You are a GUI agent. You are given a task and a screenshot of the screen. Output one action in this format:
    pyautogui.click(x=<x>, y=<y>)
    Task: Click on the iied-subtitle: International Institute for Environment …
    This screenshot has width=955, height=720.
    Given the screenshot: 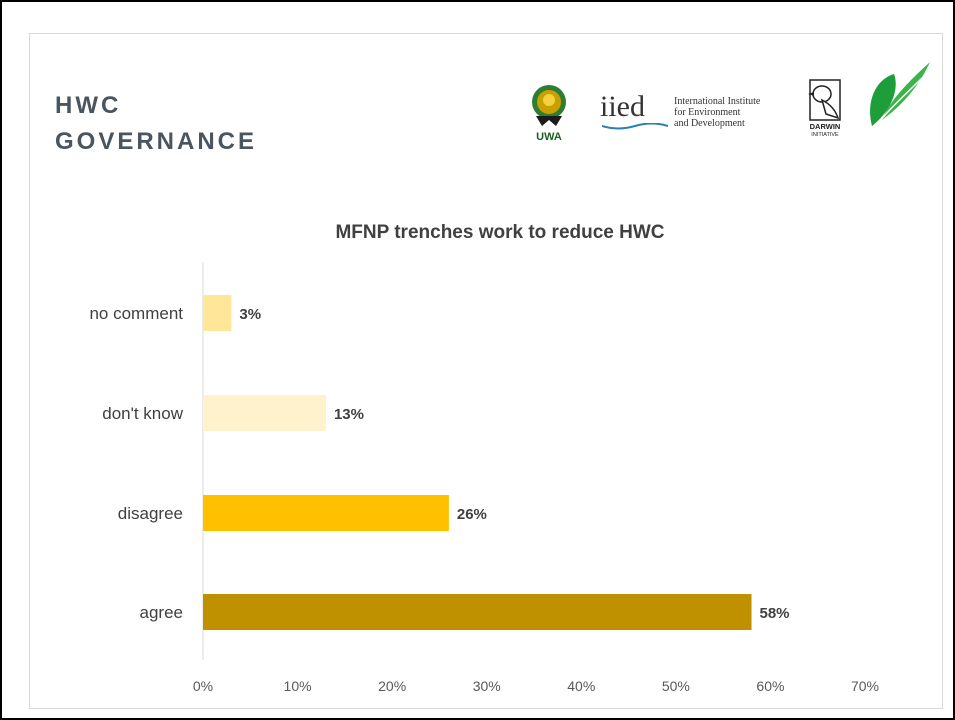 What is the action you would take?
    pyautogui.click(x=739, y=112)
    